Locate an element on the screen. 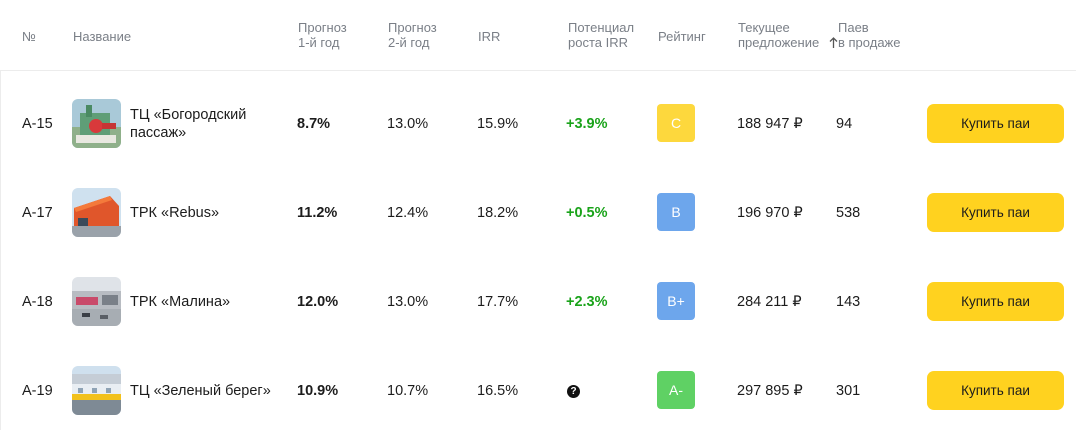  offer-price: 284 211 ₽ is located at coordinates (769, 302).